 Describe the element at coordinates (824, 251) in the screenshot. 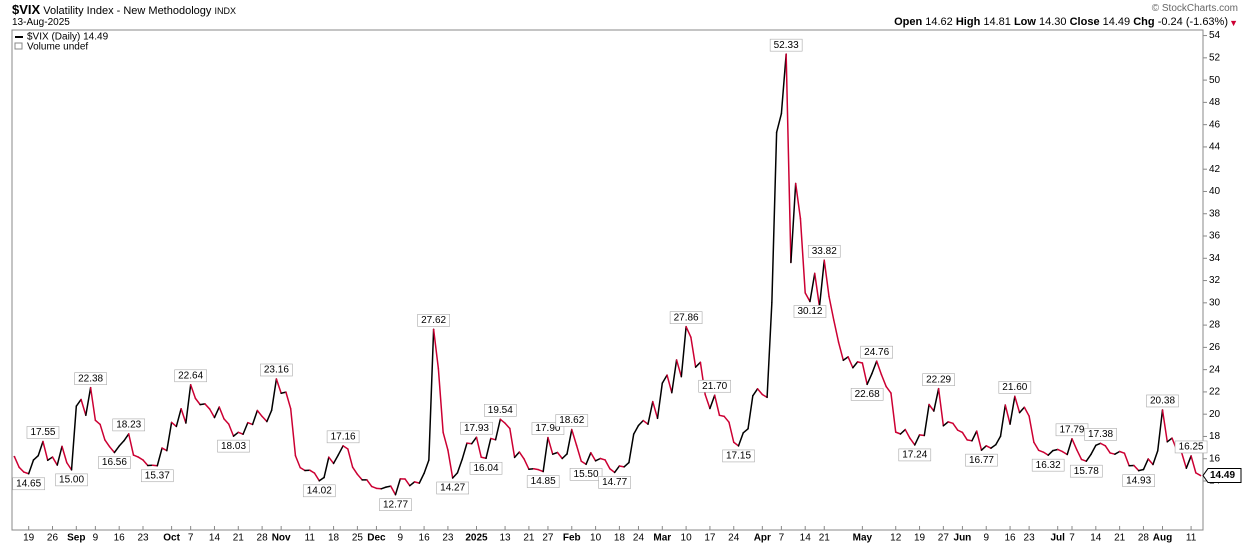

I see `value-label-text: 33.82` at that location.